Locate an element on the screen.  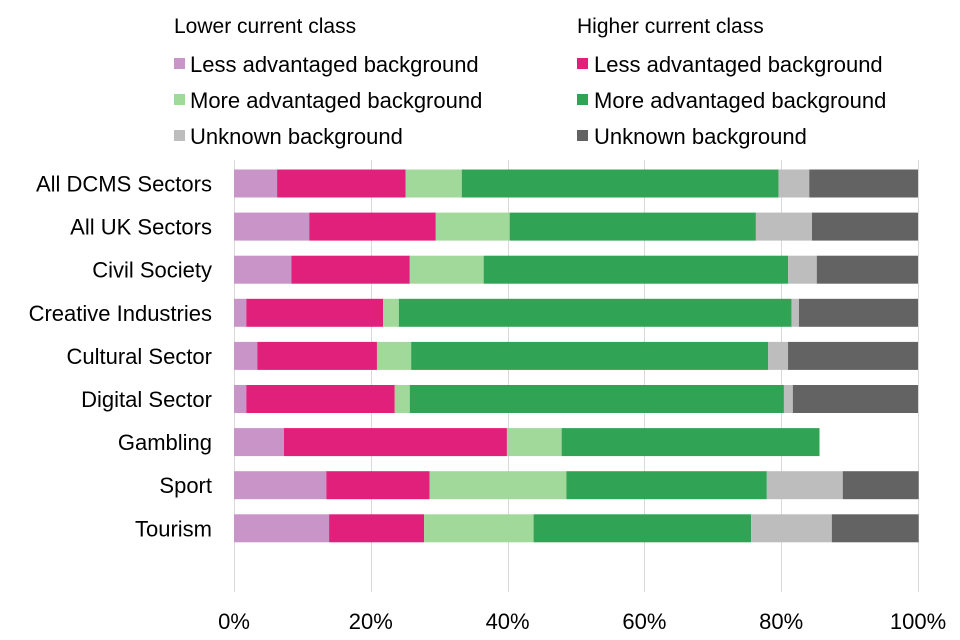
legend-group-title: Higher current class is located at coordinates (670, 26).